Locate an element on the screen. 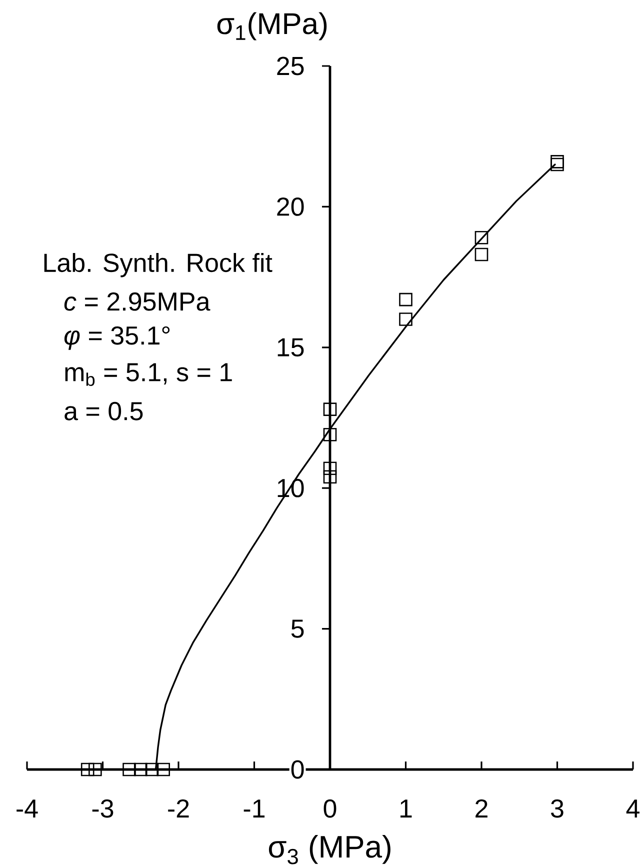  x-axis-title: σ$_{3}$ (MPa) is located at coordinates (329, 849).